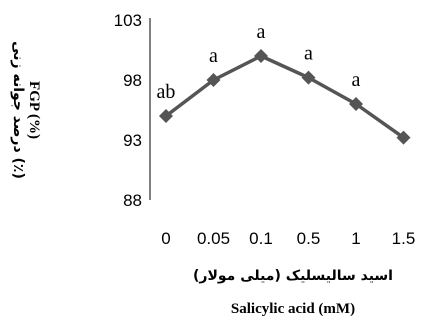  What do you see at coordinates (293, 276) in the screenshot?
I see `x-axis-title-persian: اسید سالیسلیک (میلی مولار)` at bounding box center [293, 276].